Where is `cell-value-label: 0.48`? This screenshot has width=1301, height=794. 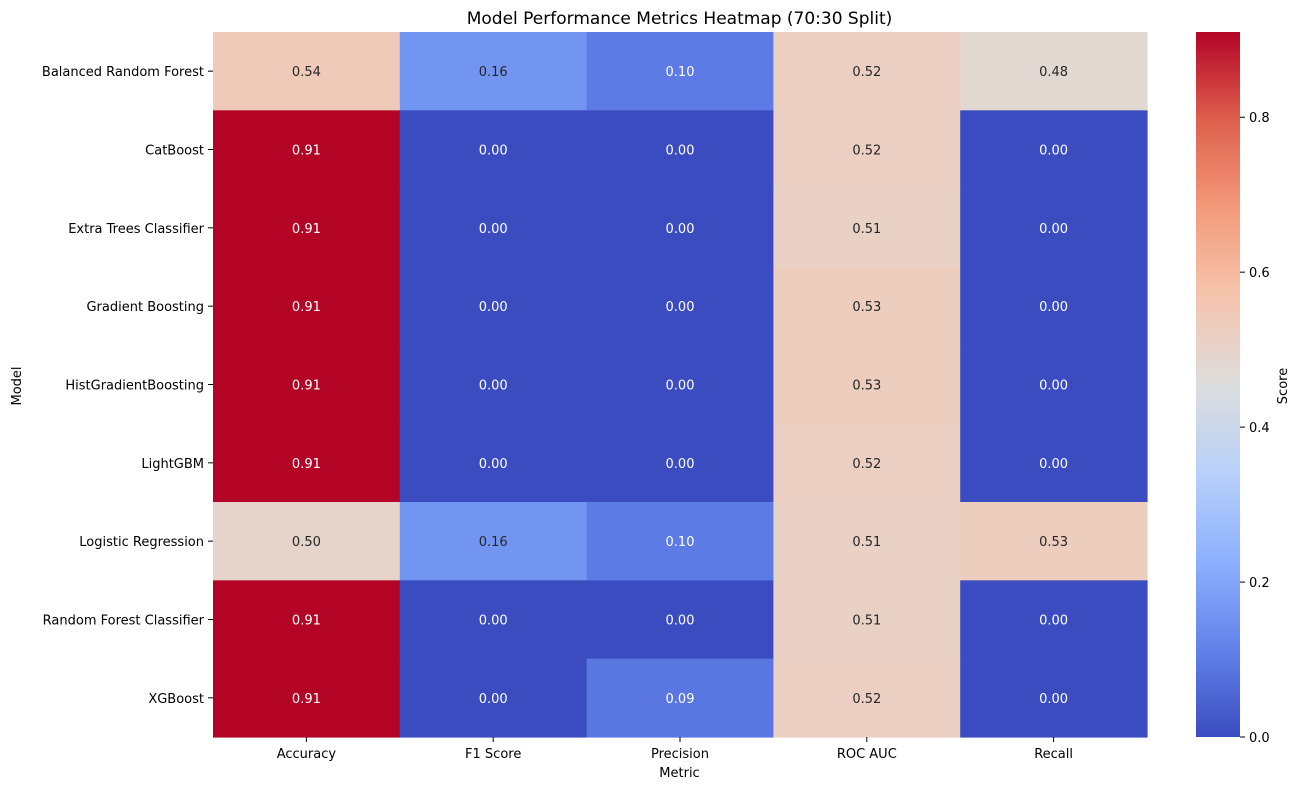
cell-value-label: 0.48 is located at coordinates (1053, 72).